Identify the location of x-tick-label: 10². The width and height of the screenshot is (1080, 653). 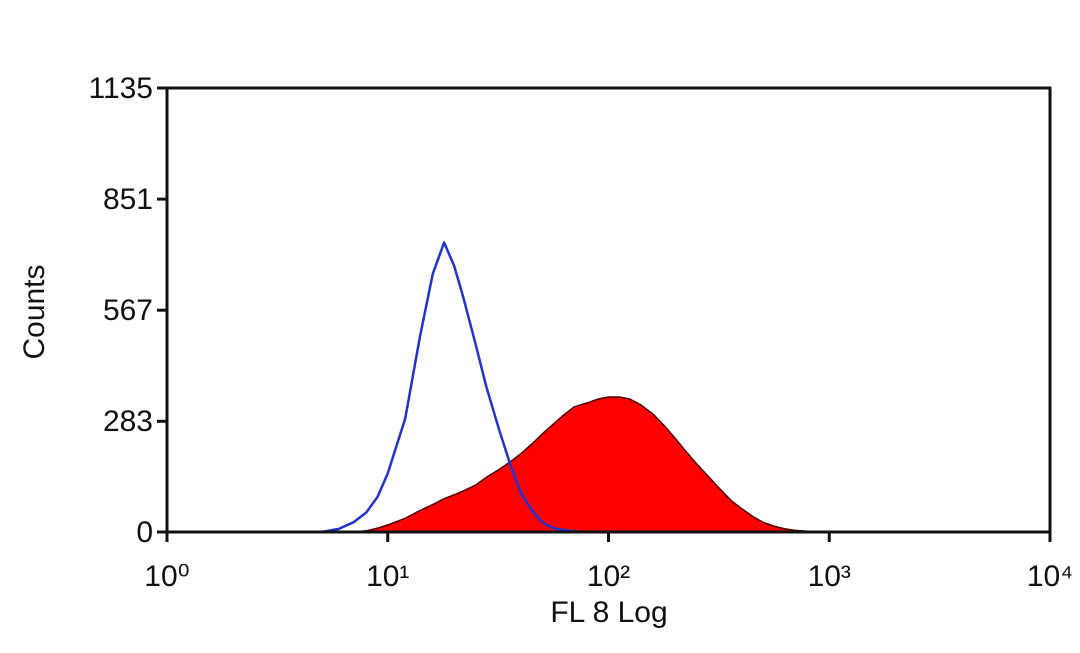
(608, 576).